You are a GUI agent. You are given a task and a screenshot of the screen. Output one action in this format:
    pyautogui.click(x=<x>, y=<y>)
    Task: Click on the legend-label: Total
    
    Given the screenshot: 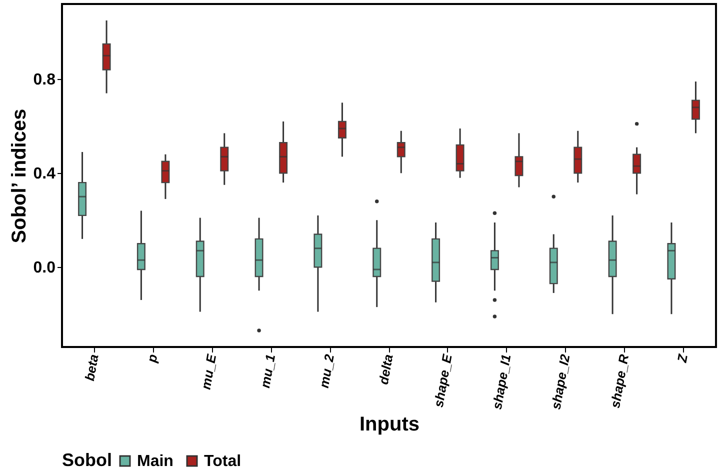 What is the action you would take?
    pyautogui.click(x=223, y=461)
    